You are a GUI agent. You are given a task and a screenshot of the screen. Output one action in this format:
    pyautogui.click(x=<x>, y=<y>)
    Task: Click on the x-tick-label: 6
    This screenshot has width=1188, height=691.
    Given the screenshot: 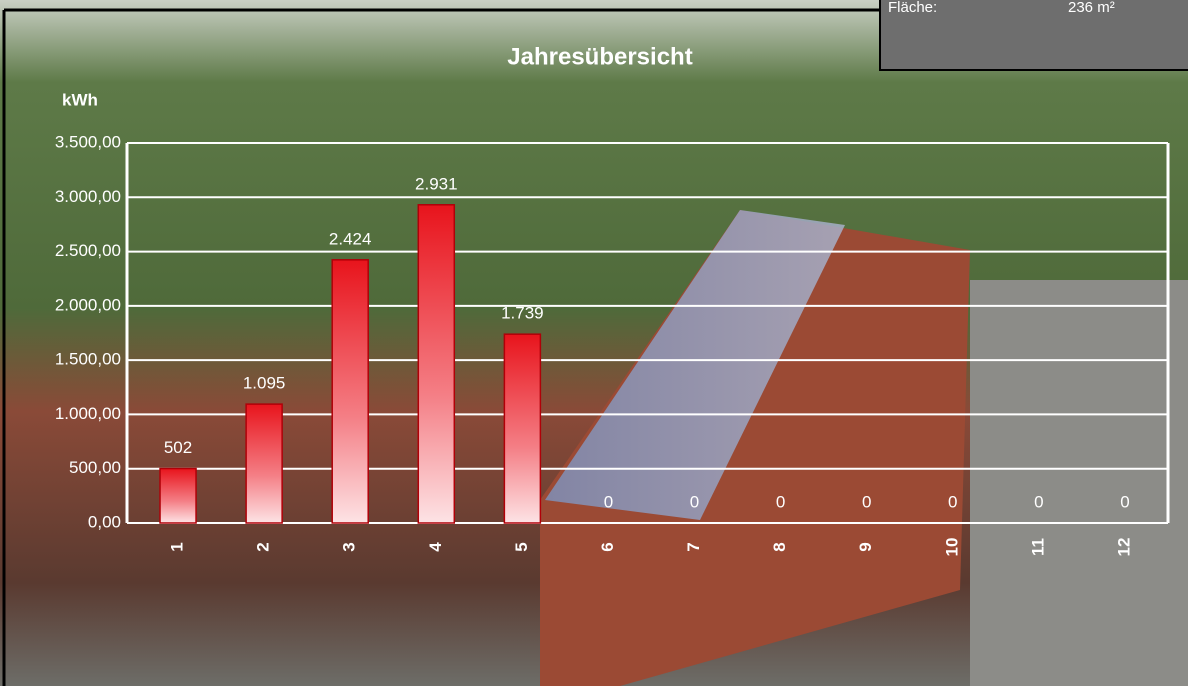 What is the action you would take?
    pyautogui.click(x=607, y=546)
    